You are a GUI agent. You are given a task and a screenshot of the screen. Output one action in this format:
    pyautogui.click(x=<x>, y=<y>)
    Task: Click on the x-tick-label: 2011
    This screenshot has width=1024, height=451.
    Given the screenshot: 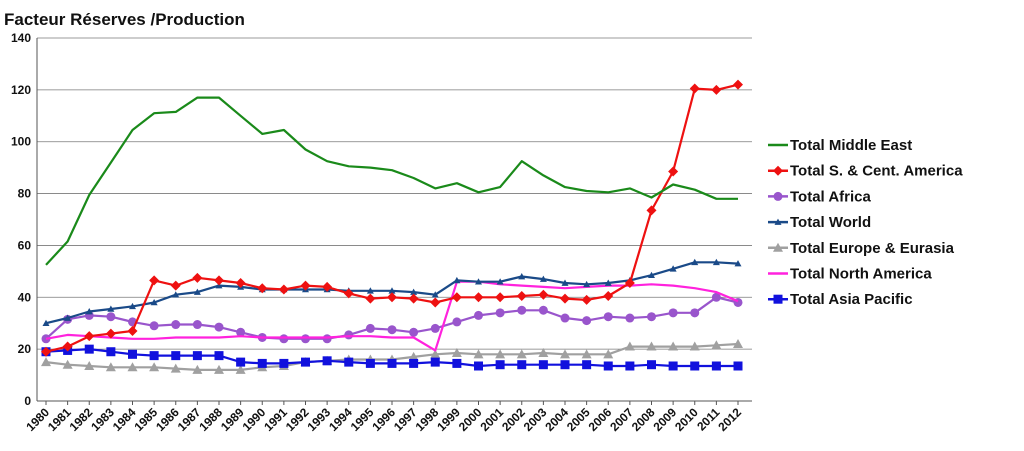 What is the action you would take?
    pyautogui.click(x=708, y=419)
    